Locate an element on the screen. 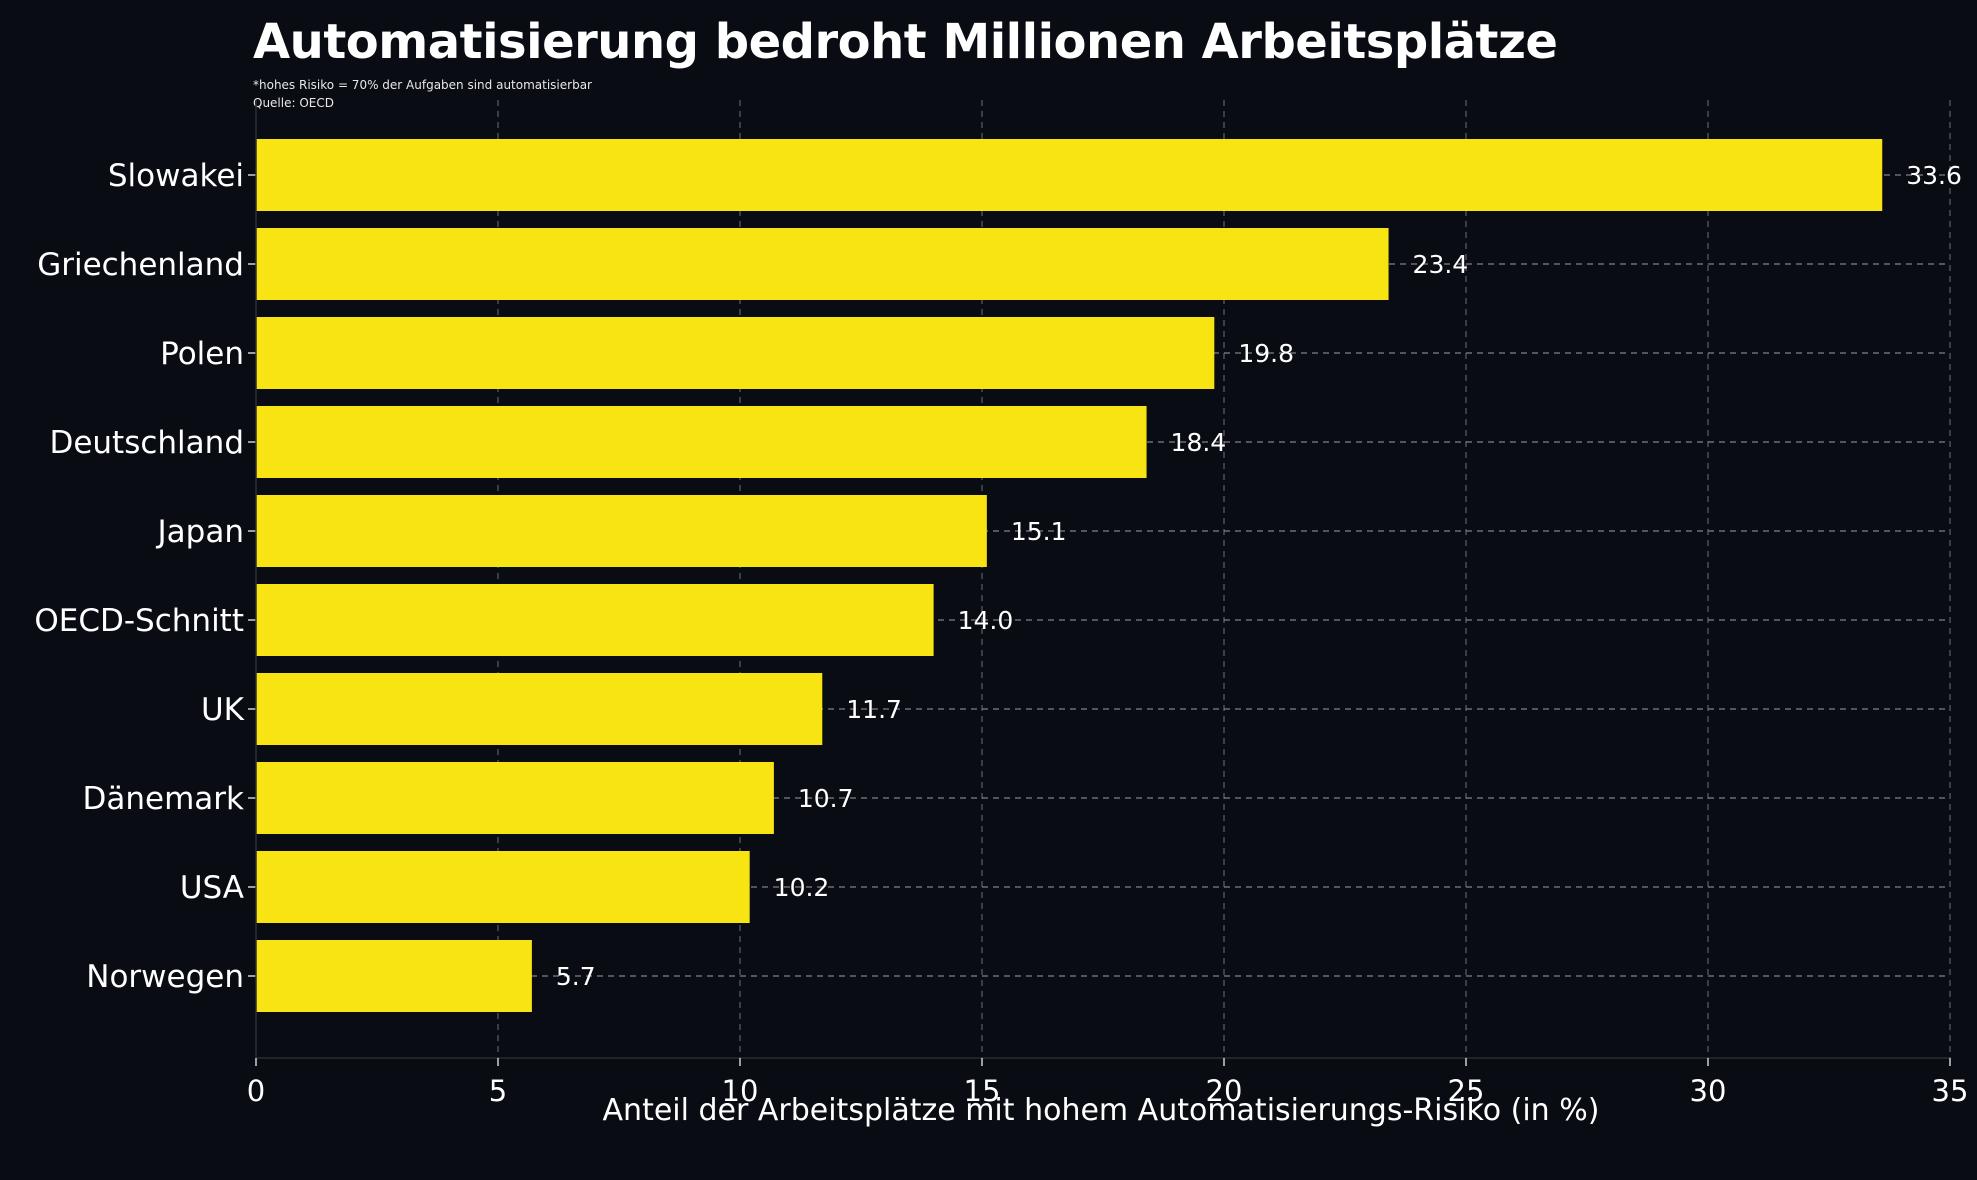 The image size is (1977, 1180). value-label: 19.8 is located at coordinates (1266, 353).